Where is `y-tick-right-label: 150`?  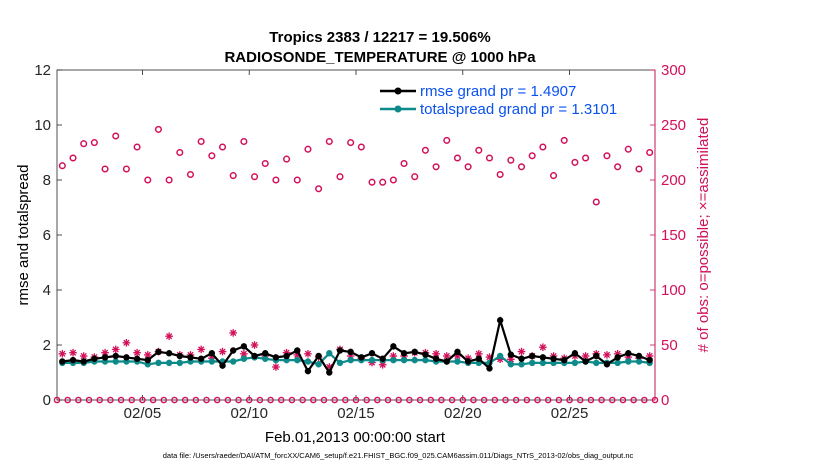 y-tick-right-label: 150 is located at coordinates (673, 235).